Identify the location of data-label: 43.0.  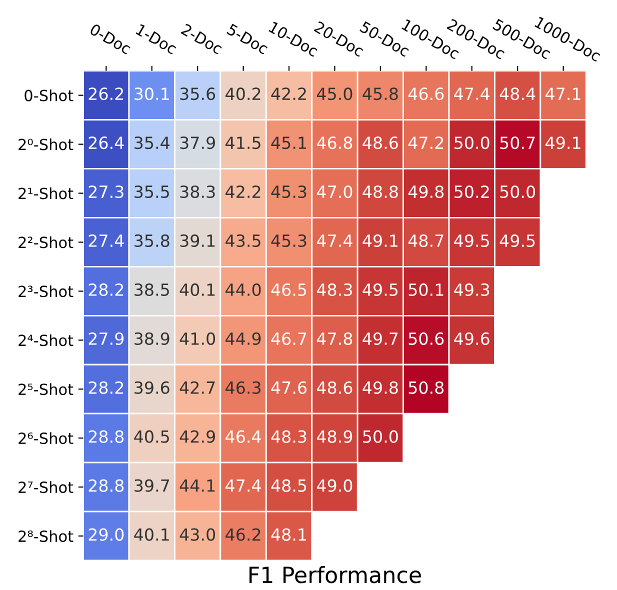
(198, 534).